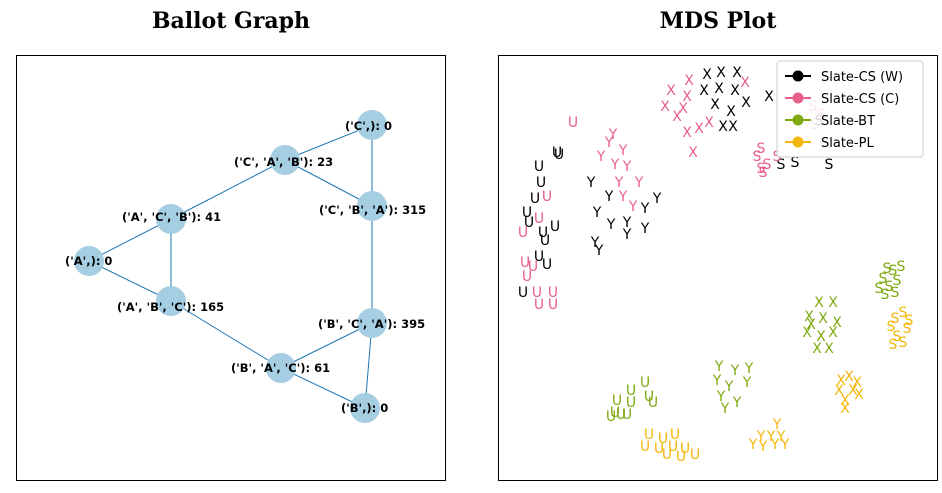 This screenshot has width=942, height=493. I want to click on graph-node-bca, so click(372, 323).